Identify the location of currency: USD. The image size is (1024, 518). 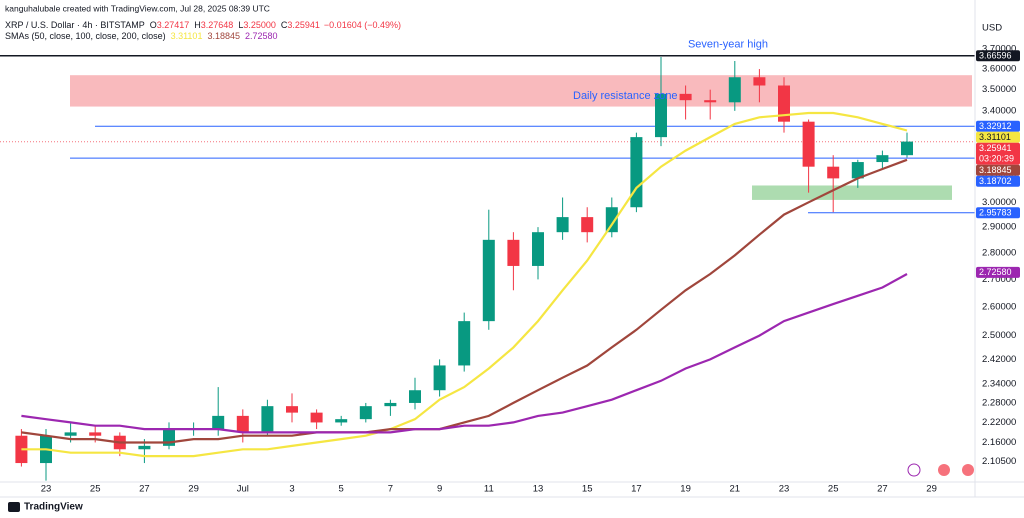
(992, 28).